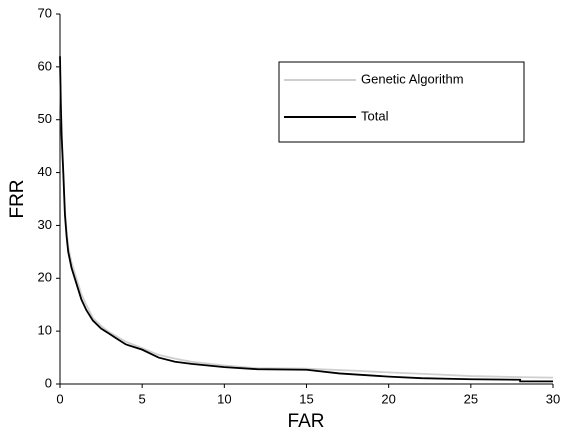  What do you see at coordinates (45, 65) in the screenshot?
I see `y-tick-label: 60` at bounding box center [45, 65].